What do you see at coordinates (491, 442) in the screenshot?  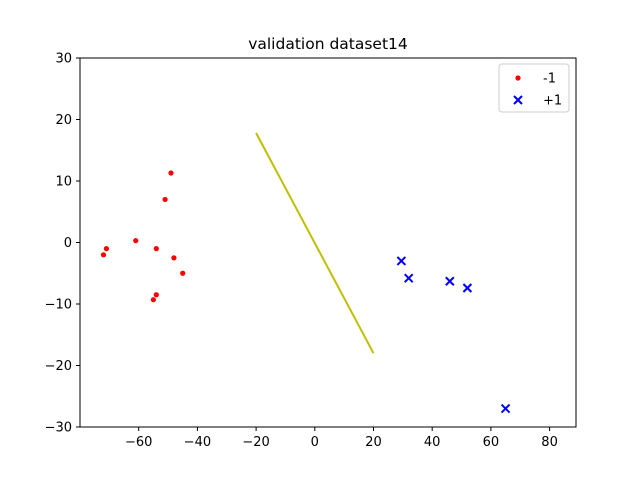 I see `x-tick-label: 60` at bounding box center [491, 442].